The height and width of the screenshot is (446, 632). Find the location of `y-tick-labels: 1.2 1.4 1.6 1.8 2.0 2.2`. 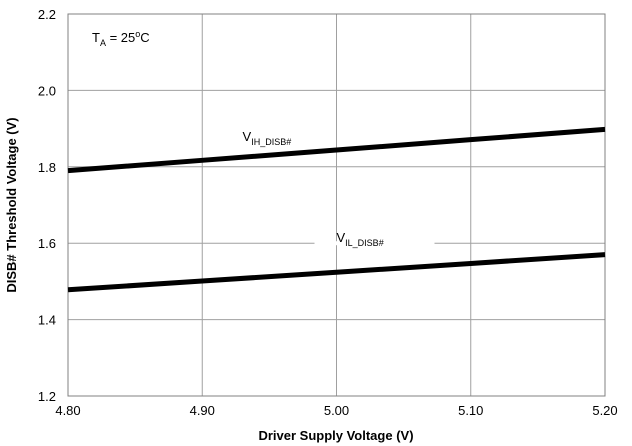

y-tick-labels: 1.2 1.4 1.6 1.8 2.0 2.2 is located at coordinates (47, 205).